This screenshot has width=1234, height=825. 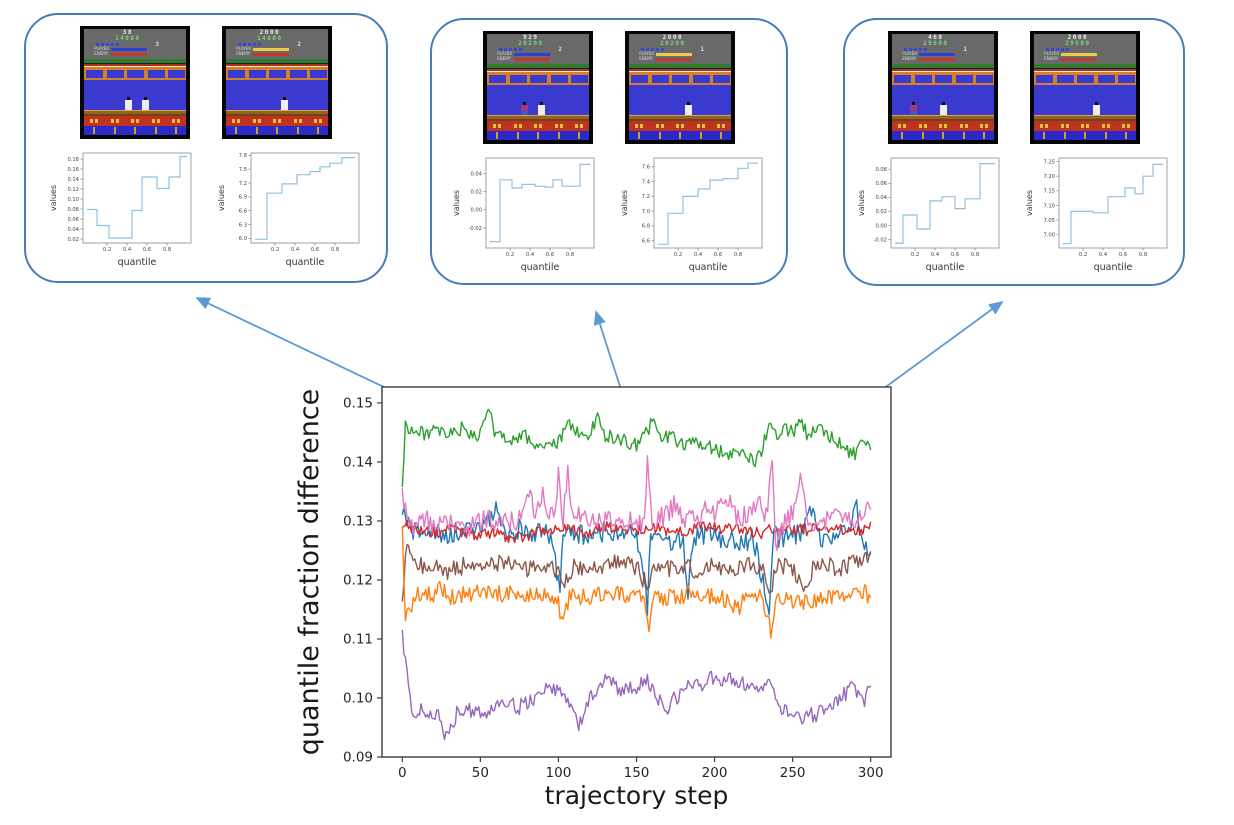 I want to click on enemy-sprite, so click(x=914, y=108).